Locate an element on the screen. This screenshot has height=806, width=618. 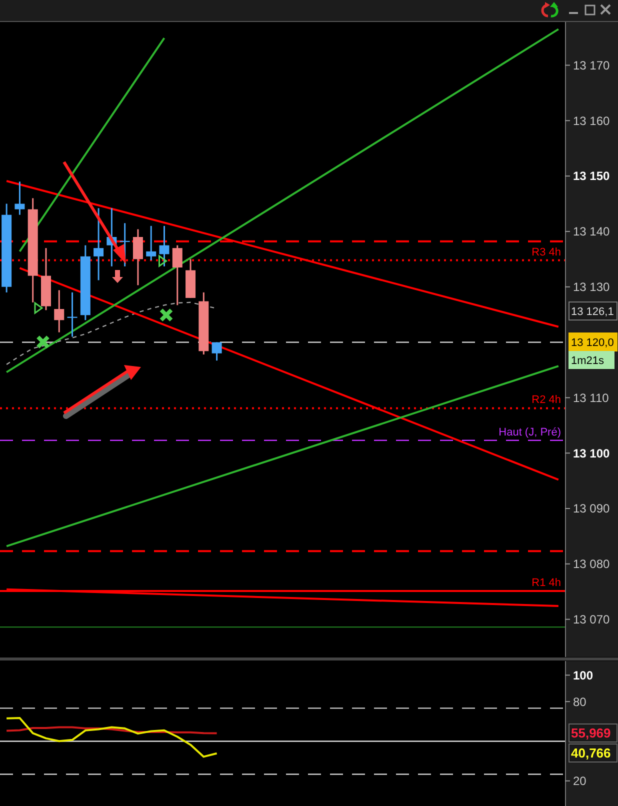
y-tick-label: 13 150 is located at coordinates (591, 176).